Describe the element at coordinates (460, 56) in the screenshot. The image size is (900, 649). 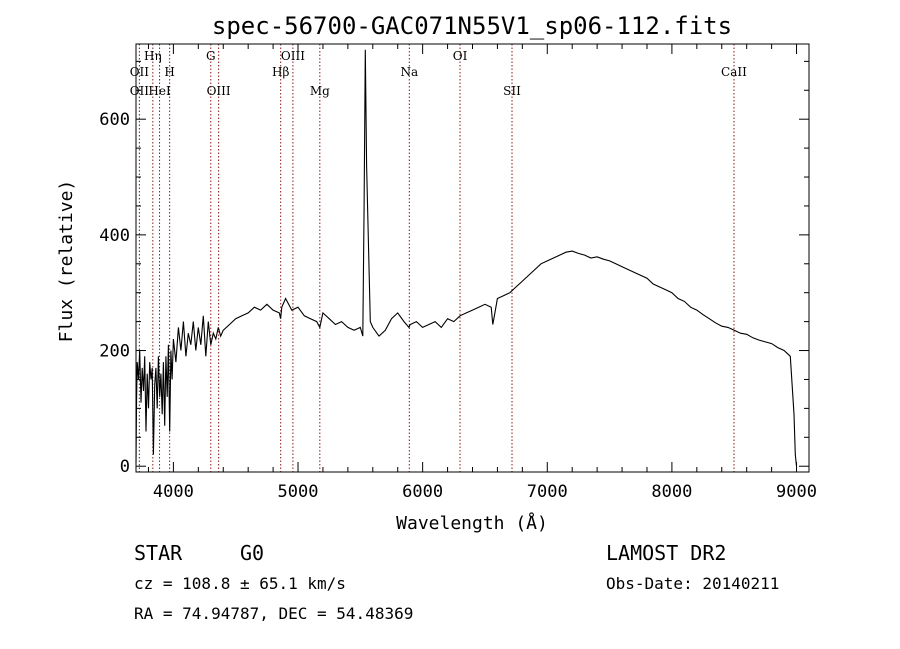
I see `line-label-top: OI` at that location.